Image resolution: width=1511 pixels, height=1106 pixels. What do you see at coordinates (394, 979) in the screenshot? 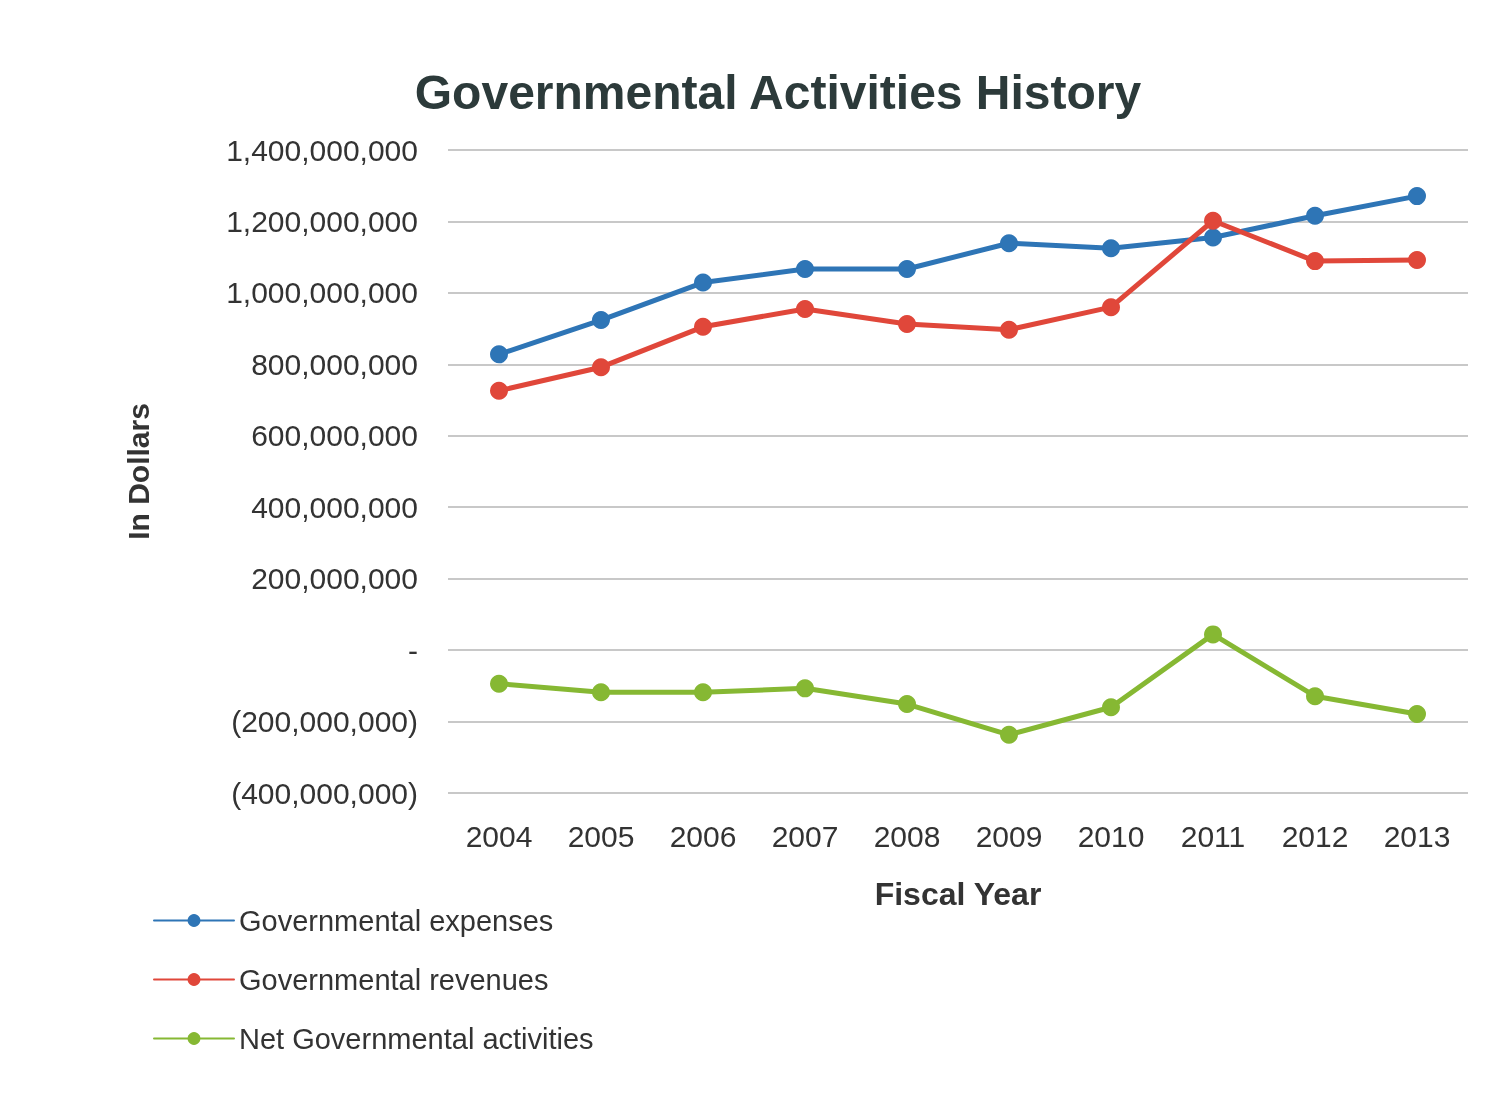
I see `legend-label: Governmental revenues` at bounding box center [394, 979].